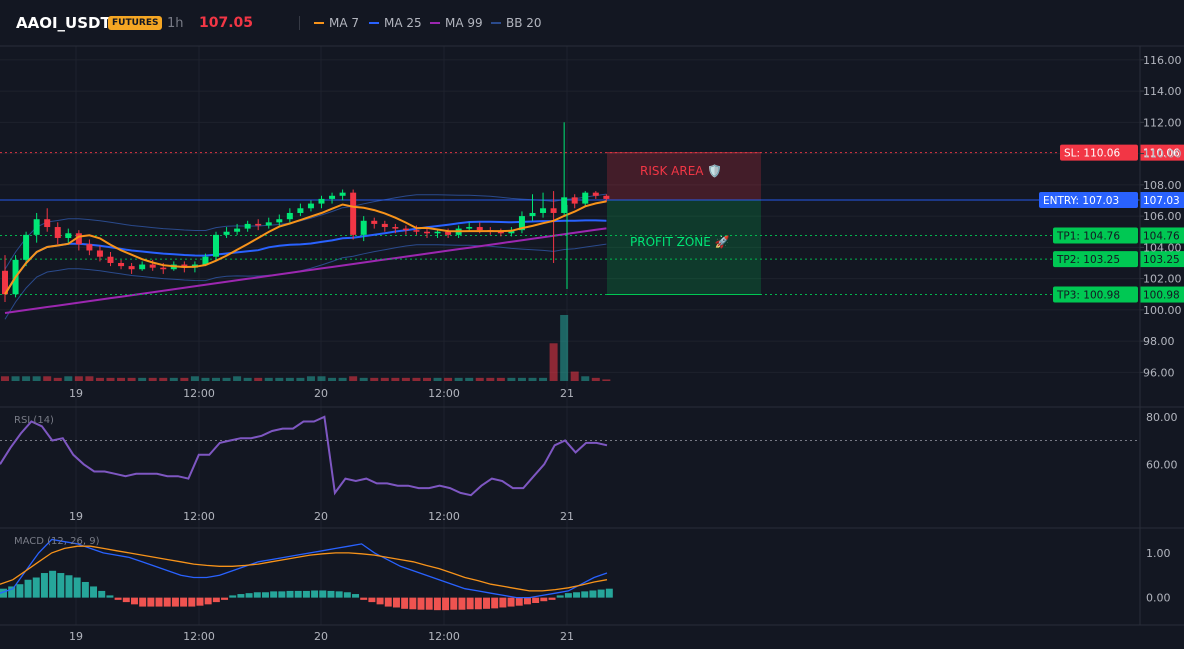  I want to click on entry-label-box, so click(1088, 199).